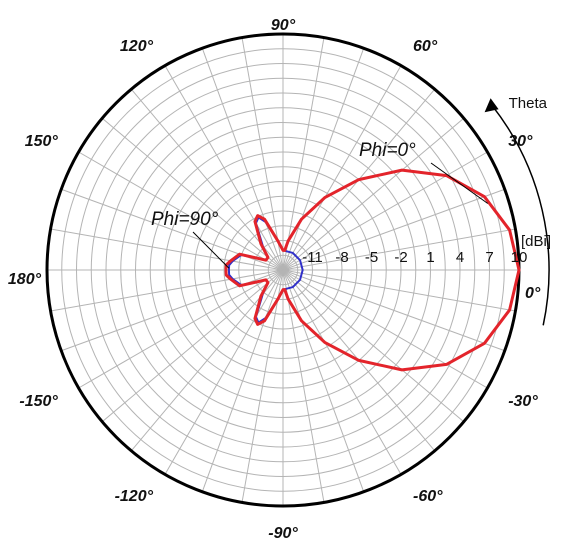 The width and height of the screenshot is (574, 542). Describe the element at coordinates (185, 219) in the screenshot. I see `phi-90-annotation: Phi=90°` at that location.